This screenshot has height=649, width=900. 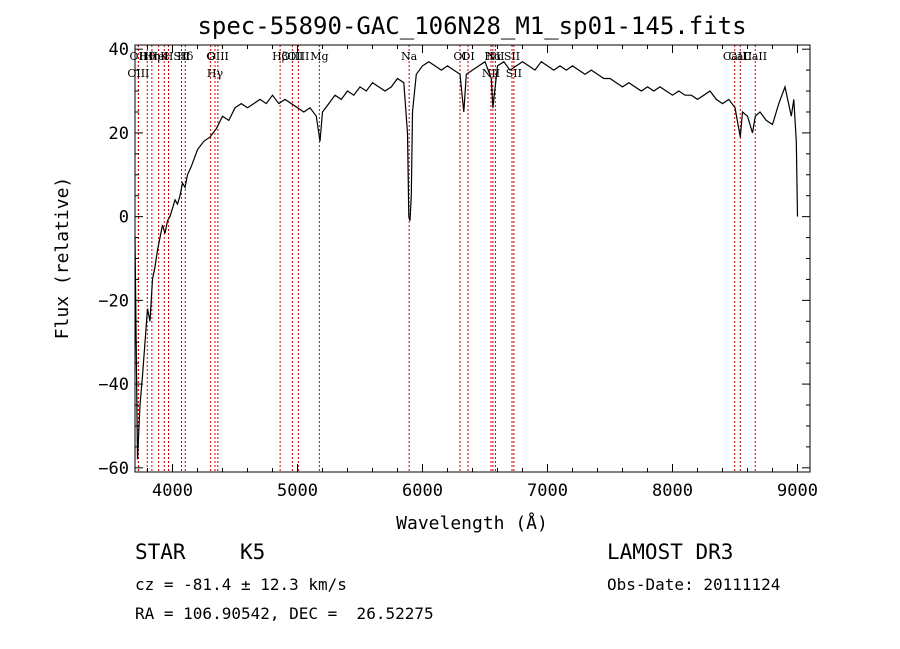 I want to click on chart-title: spec-55890-GAC_106N28_M1_sp01-145.fits, so click(x=471, y=26).